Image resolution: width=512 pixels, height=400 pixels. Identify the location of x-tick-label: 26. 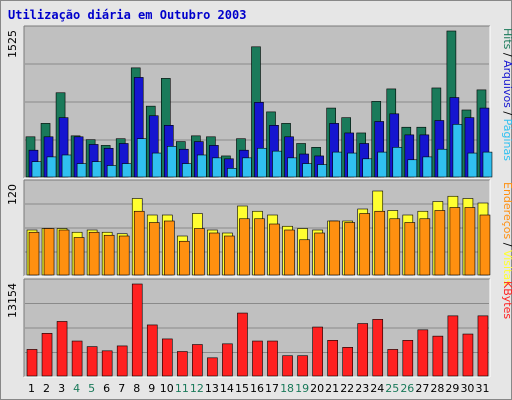
(407, 388).